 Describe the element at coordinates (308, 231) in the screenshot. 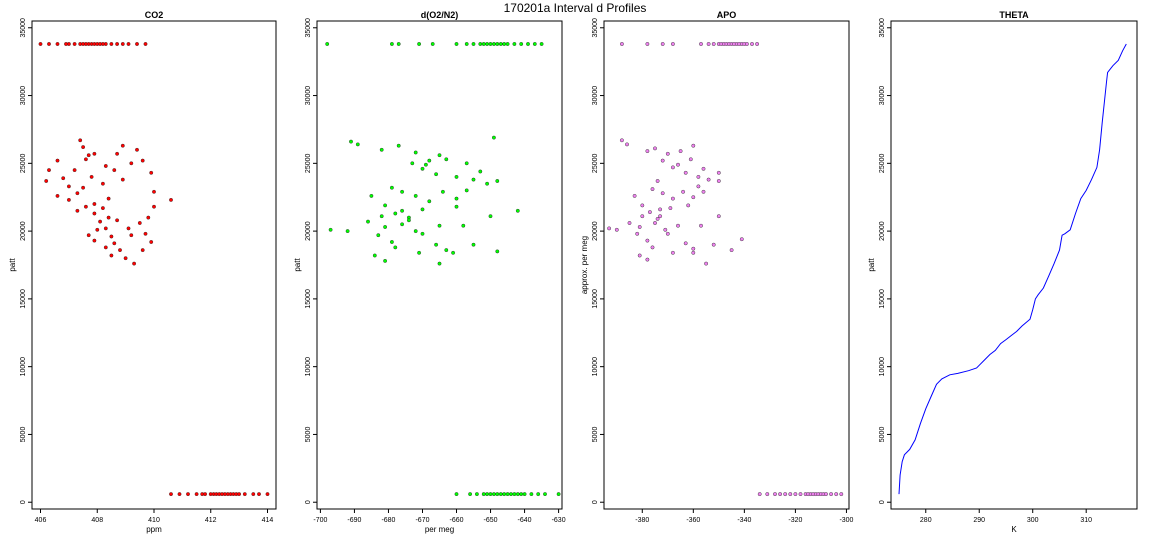

I see `y-tick-label: 20000` at that location.